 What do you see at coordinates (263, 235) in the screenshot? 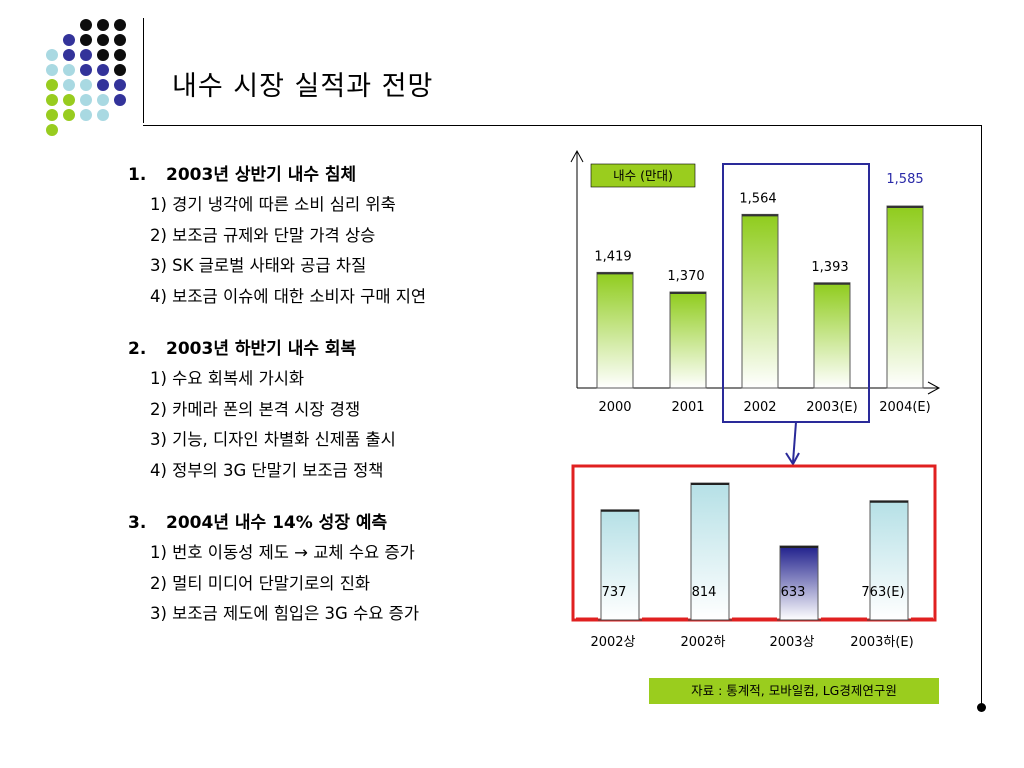
I see `outline-item: 2) 보조금 규제와 단말 가격 상승` at bounding box center [263, 235].